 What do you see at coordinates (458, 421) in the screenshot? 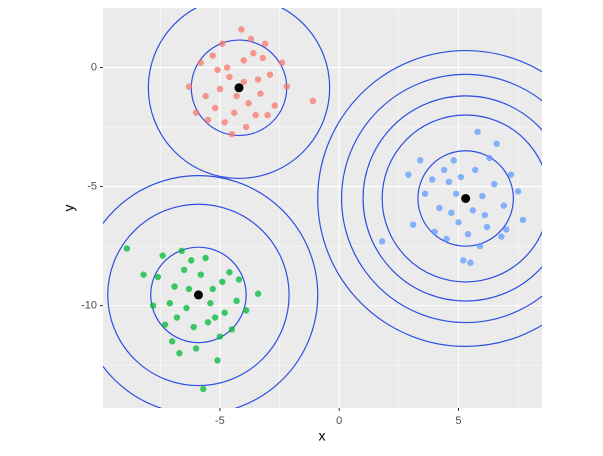
I see `x-tick-label: 5` at bounding box center [458, 421].